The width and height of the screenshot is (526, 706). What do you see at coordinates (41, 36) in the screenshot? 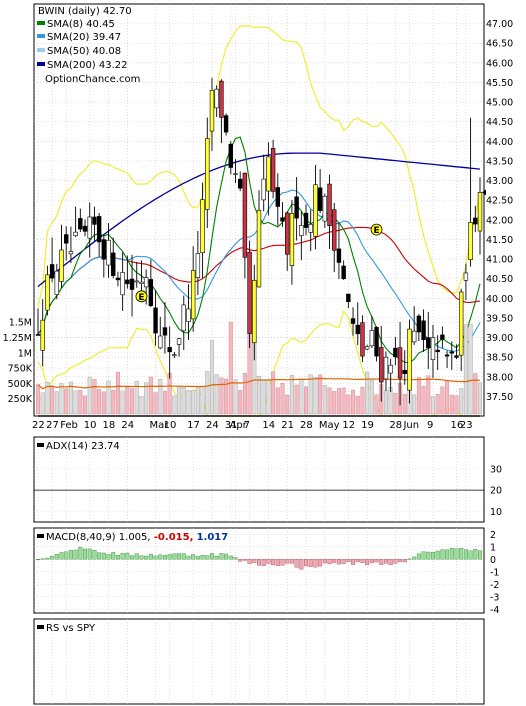
I see `legend-swatch-sma20` at bounding box center [41, 36].